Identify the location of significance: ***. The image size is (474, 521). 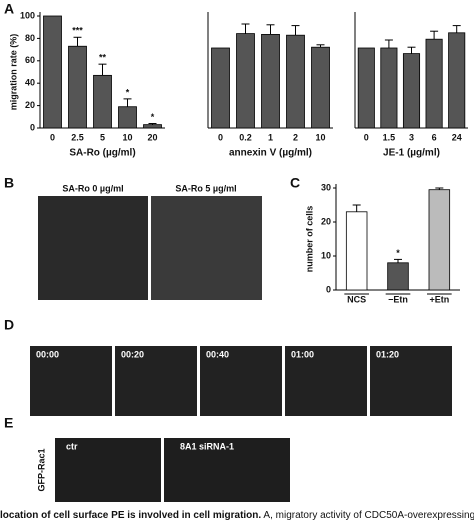
(77, 31).